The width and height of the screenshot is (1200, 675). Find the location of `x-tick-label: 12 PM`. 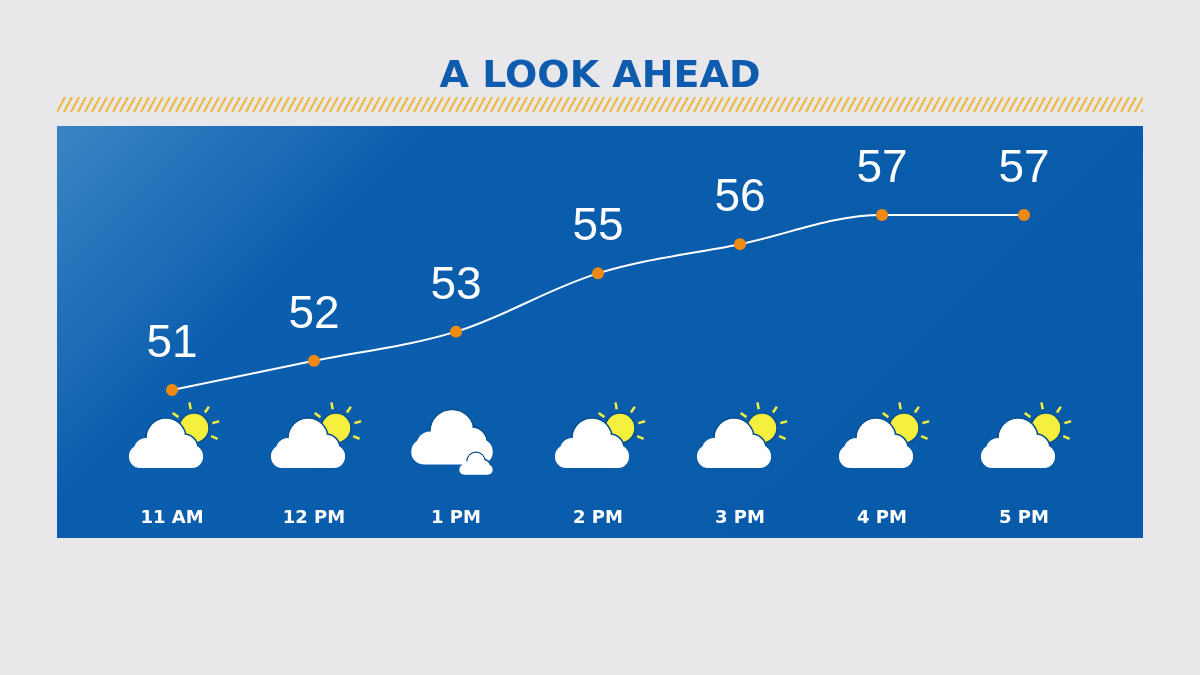

x-tick-label: 12 PM is located at coordinates (314, 516).